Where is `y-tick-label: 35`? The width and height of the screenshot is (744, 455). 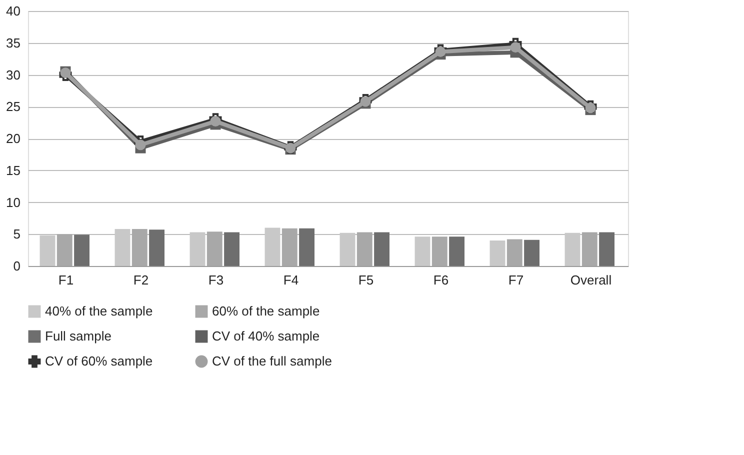
y-tick-label: 35 is located at coordinates (13, 42).